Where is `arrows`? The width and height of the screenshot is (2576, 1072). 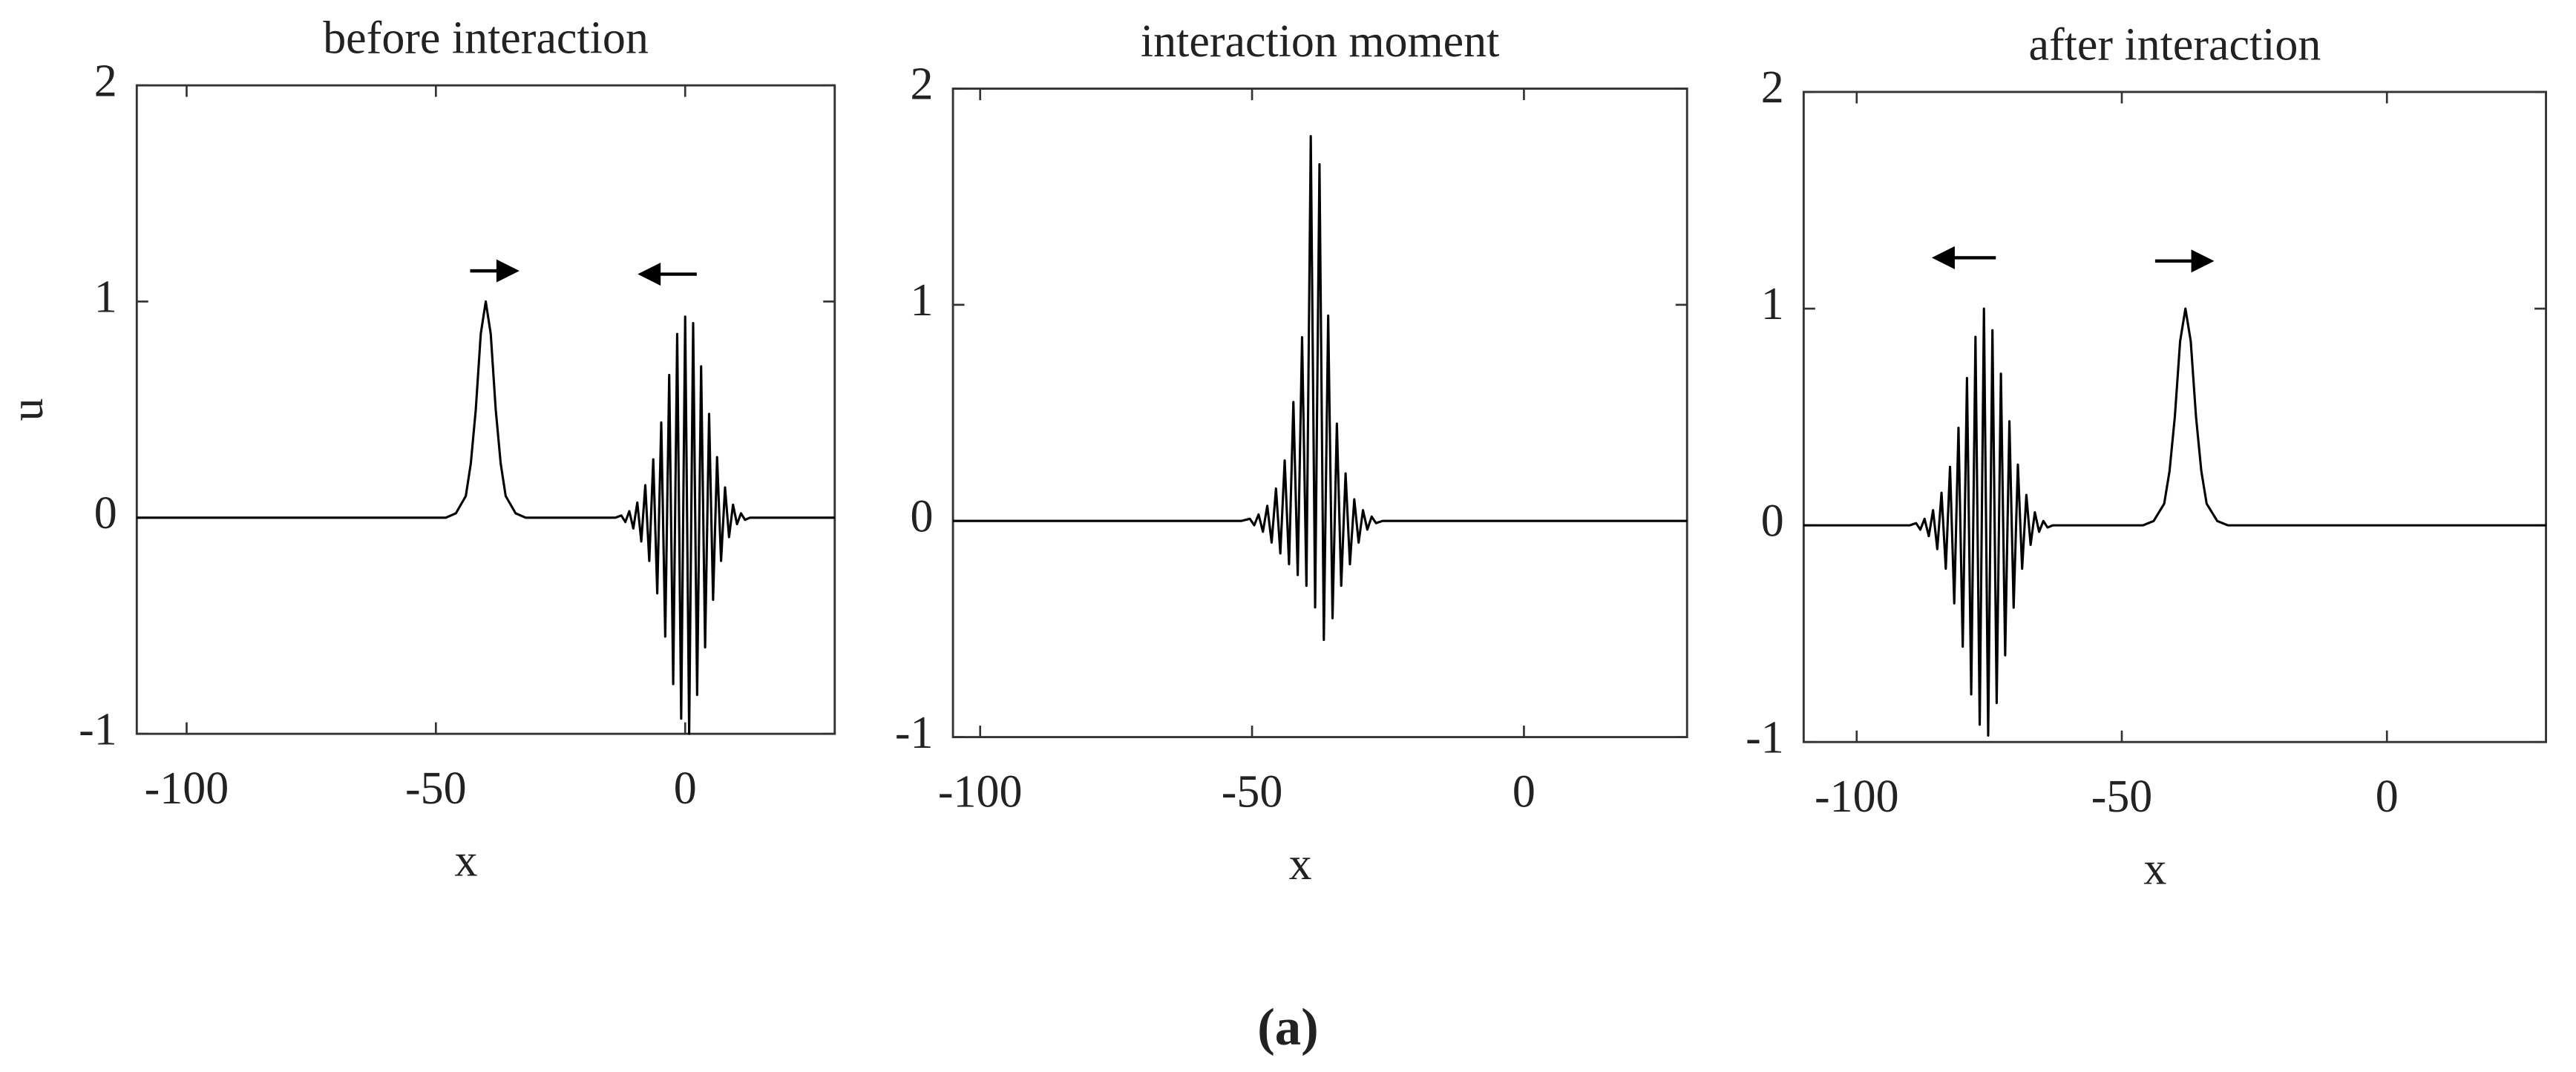 arrows is located at coordinates (1343, 266).